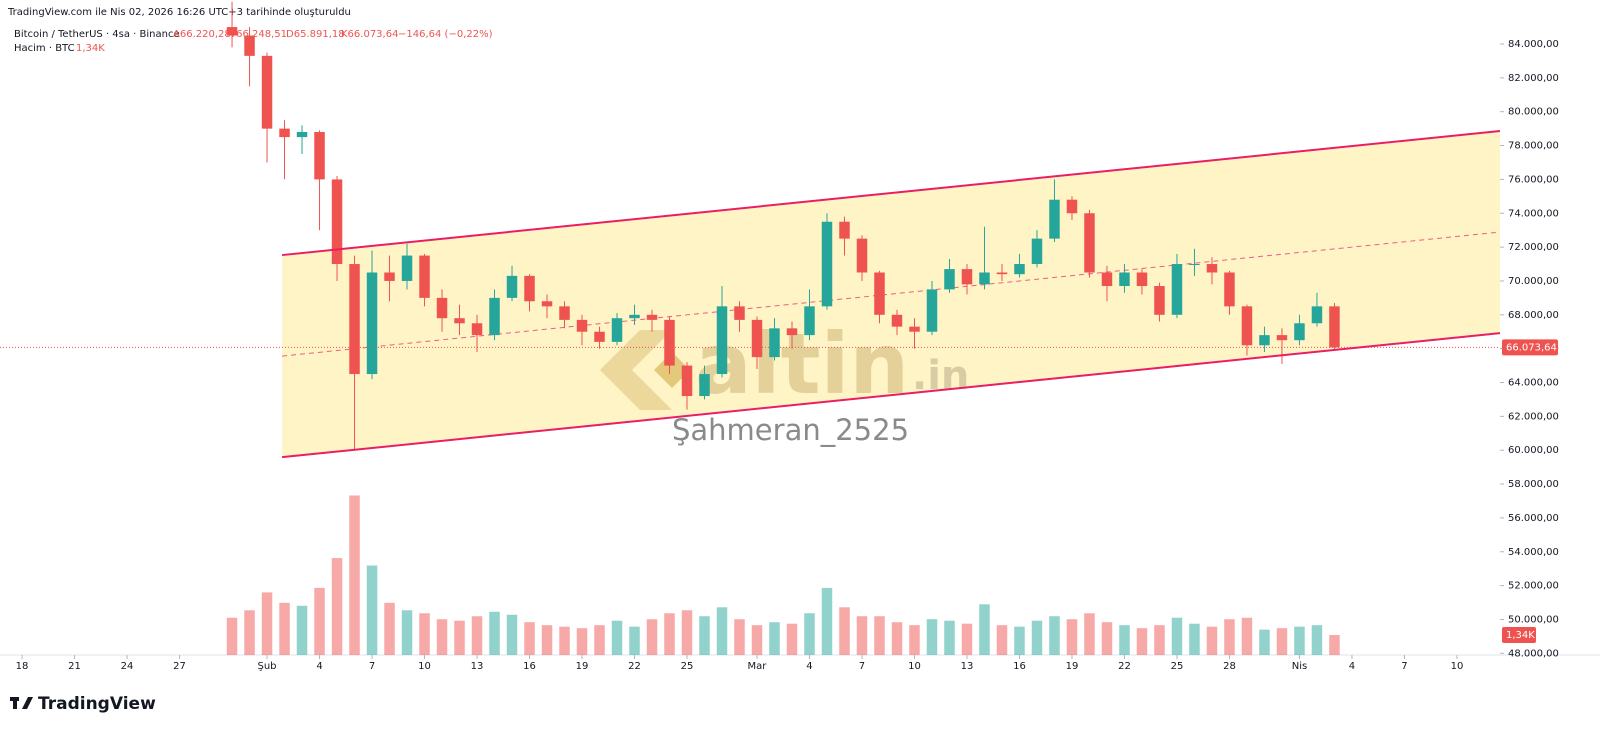 The image size is (1600, 743). What do you see at coordinates (1533, 518) in the screenshot?
I see `y-tick-label: 56.000,00` at bounding box center [1533, 518].